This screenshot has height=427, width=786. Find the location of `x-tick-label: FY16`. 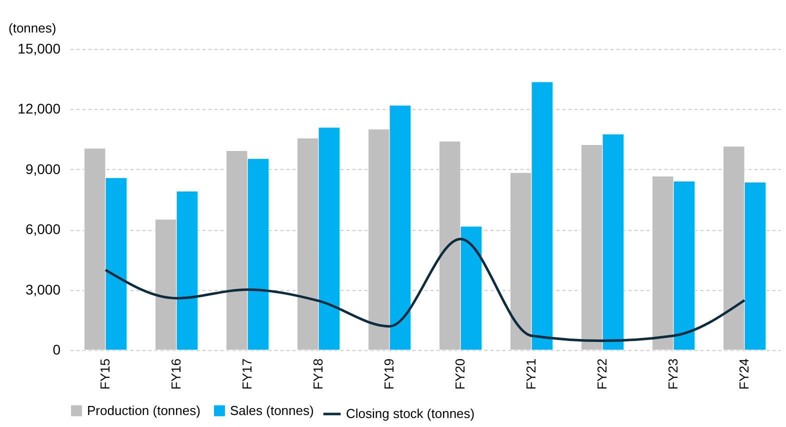

x-tick-label: FY16 is located at coordinates (176, 374).